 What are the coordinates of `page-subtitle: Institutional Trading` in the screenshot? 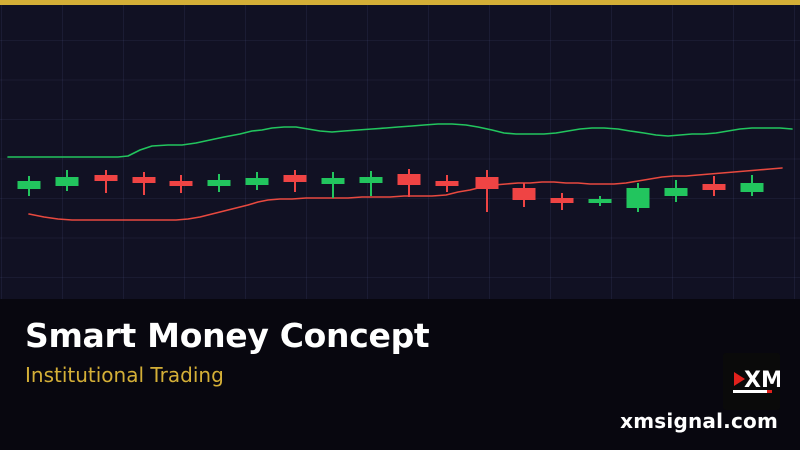 It's located at (124, 375).